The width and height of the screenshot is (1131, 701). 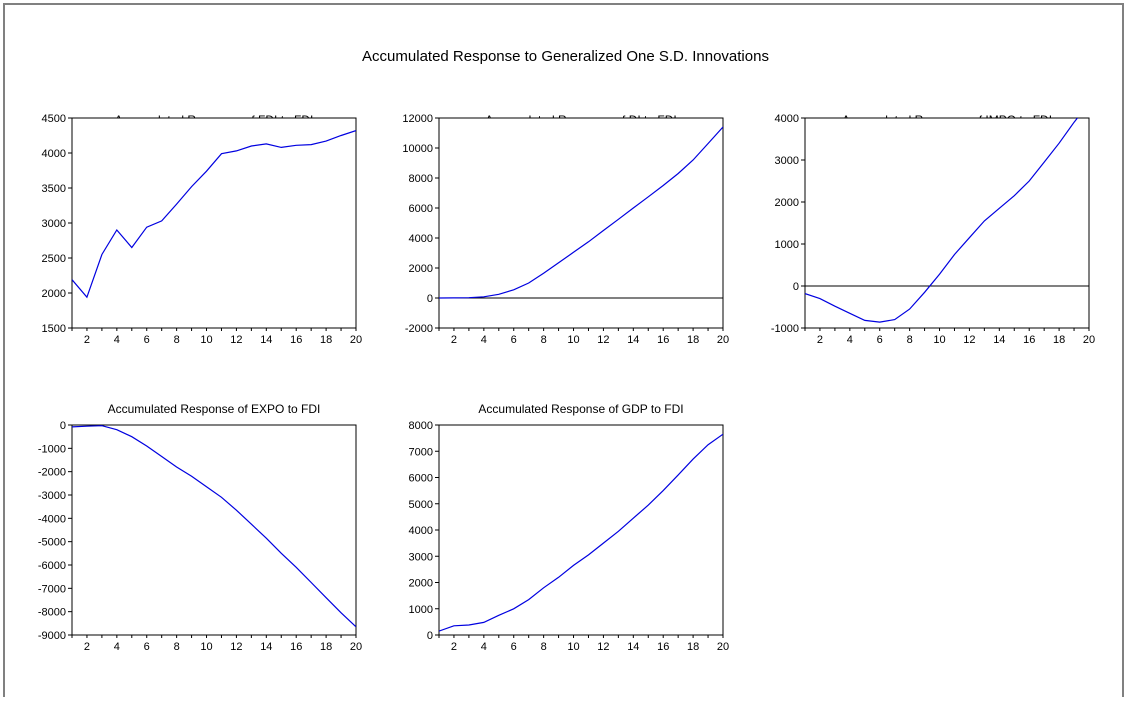 I want to click on y-tick-label: -6000, so click(x=52, y=566).